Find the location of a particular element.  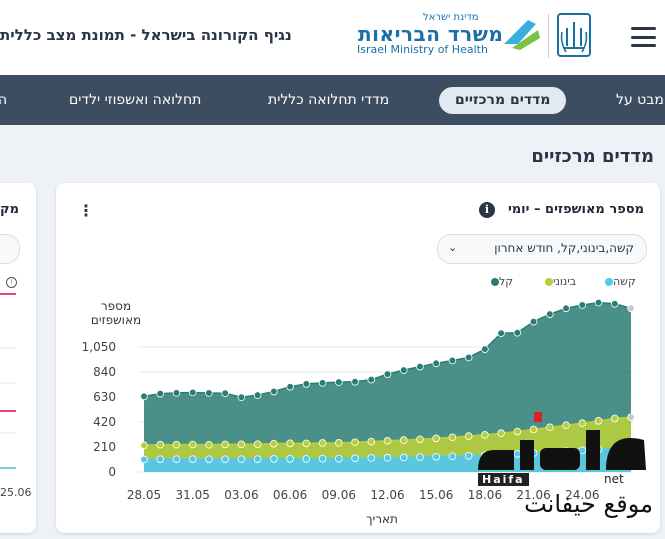

hamburger-icon is located at coordinates (643, 37).